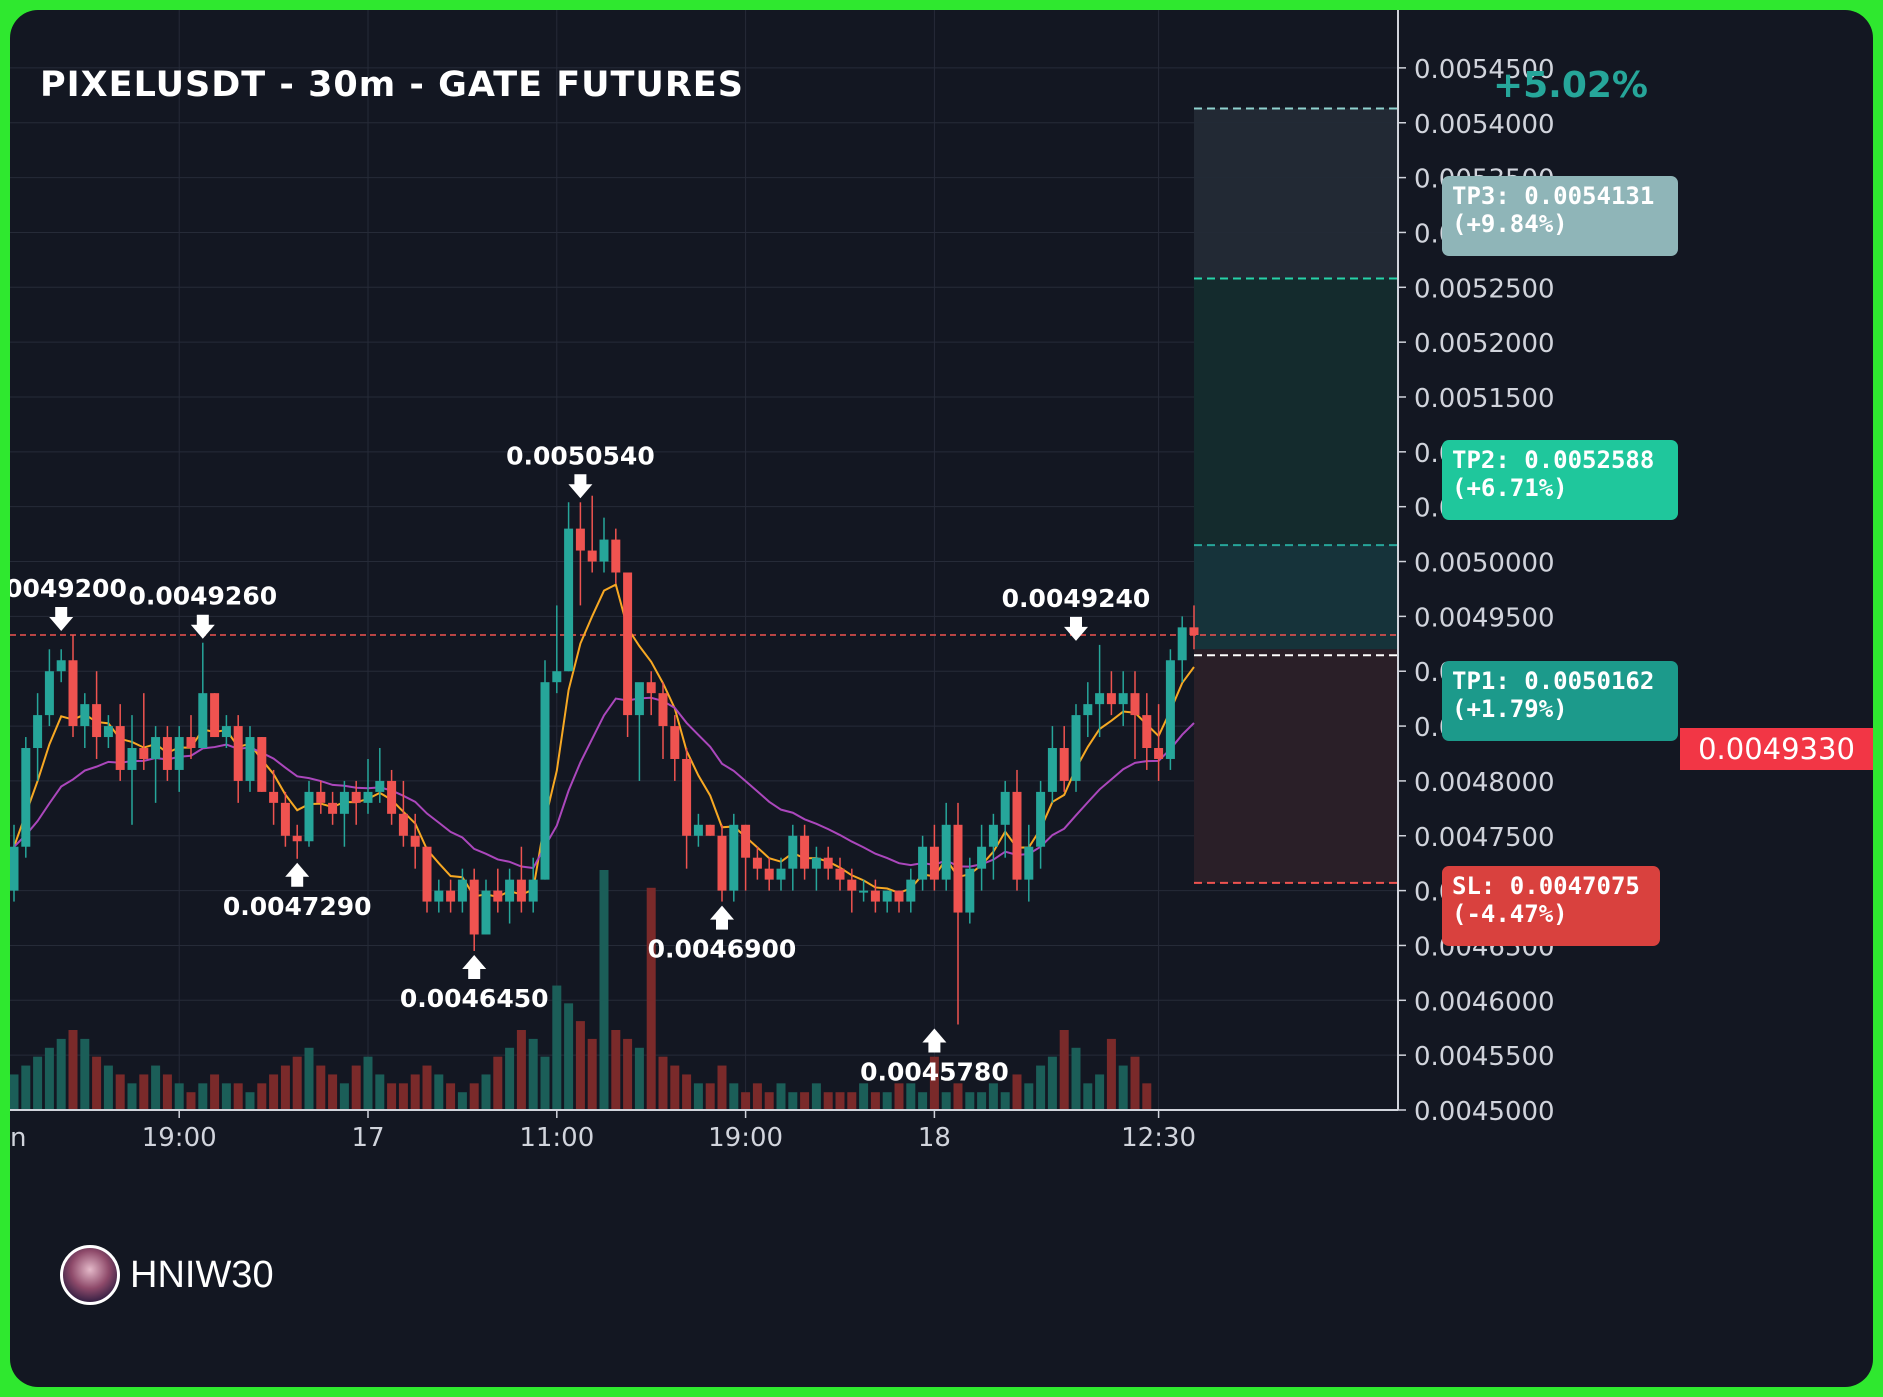 The image size is (1883, 1397). I want to click on price-tick-label: 0.0048000, so click(1484, 783).